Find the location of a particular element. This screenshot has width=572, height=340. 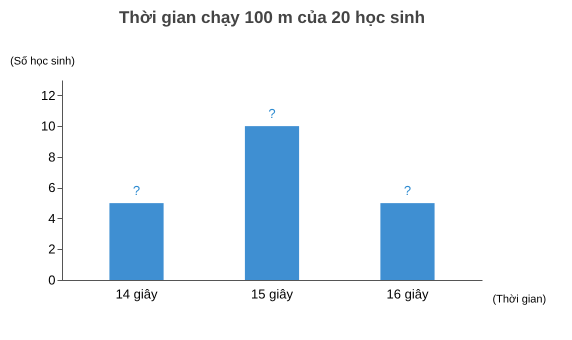

chart-title: Thời gian chạy 100 m của 20 học sinh is located at coordinates (272, 17).